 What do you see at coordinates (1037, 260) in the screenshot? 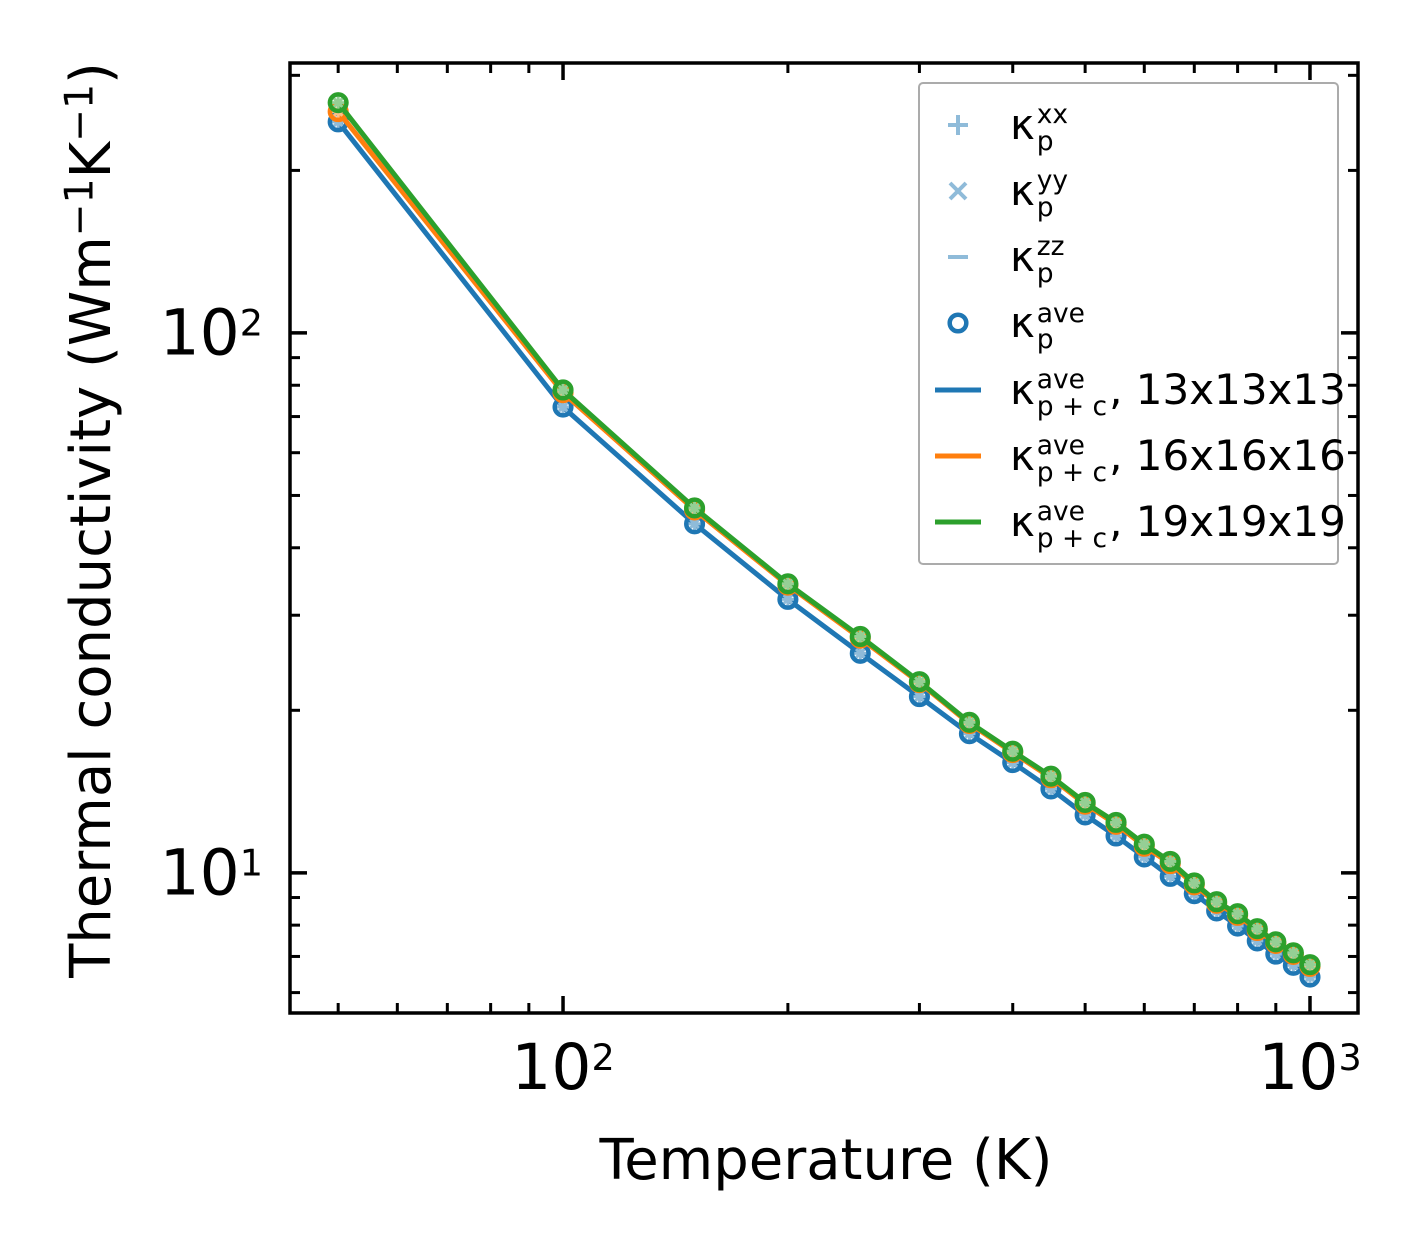
I see `legend-label-kp-zz: κ zz p` at bounding box center [1037, 260].